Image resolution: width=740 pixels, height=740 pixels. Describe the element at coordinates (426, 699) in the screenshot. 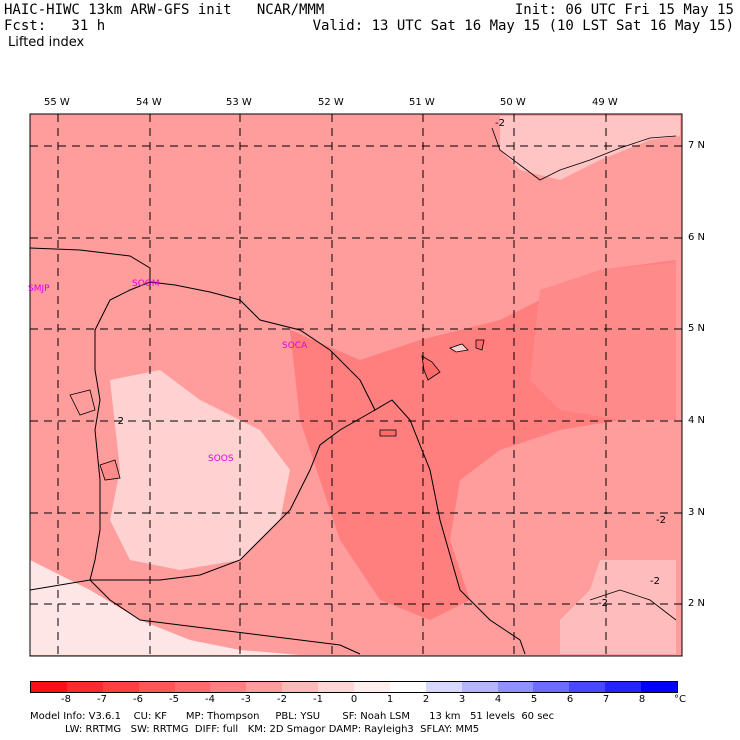

I see `colorbar-tick-label: 2` at that location.